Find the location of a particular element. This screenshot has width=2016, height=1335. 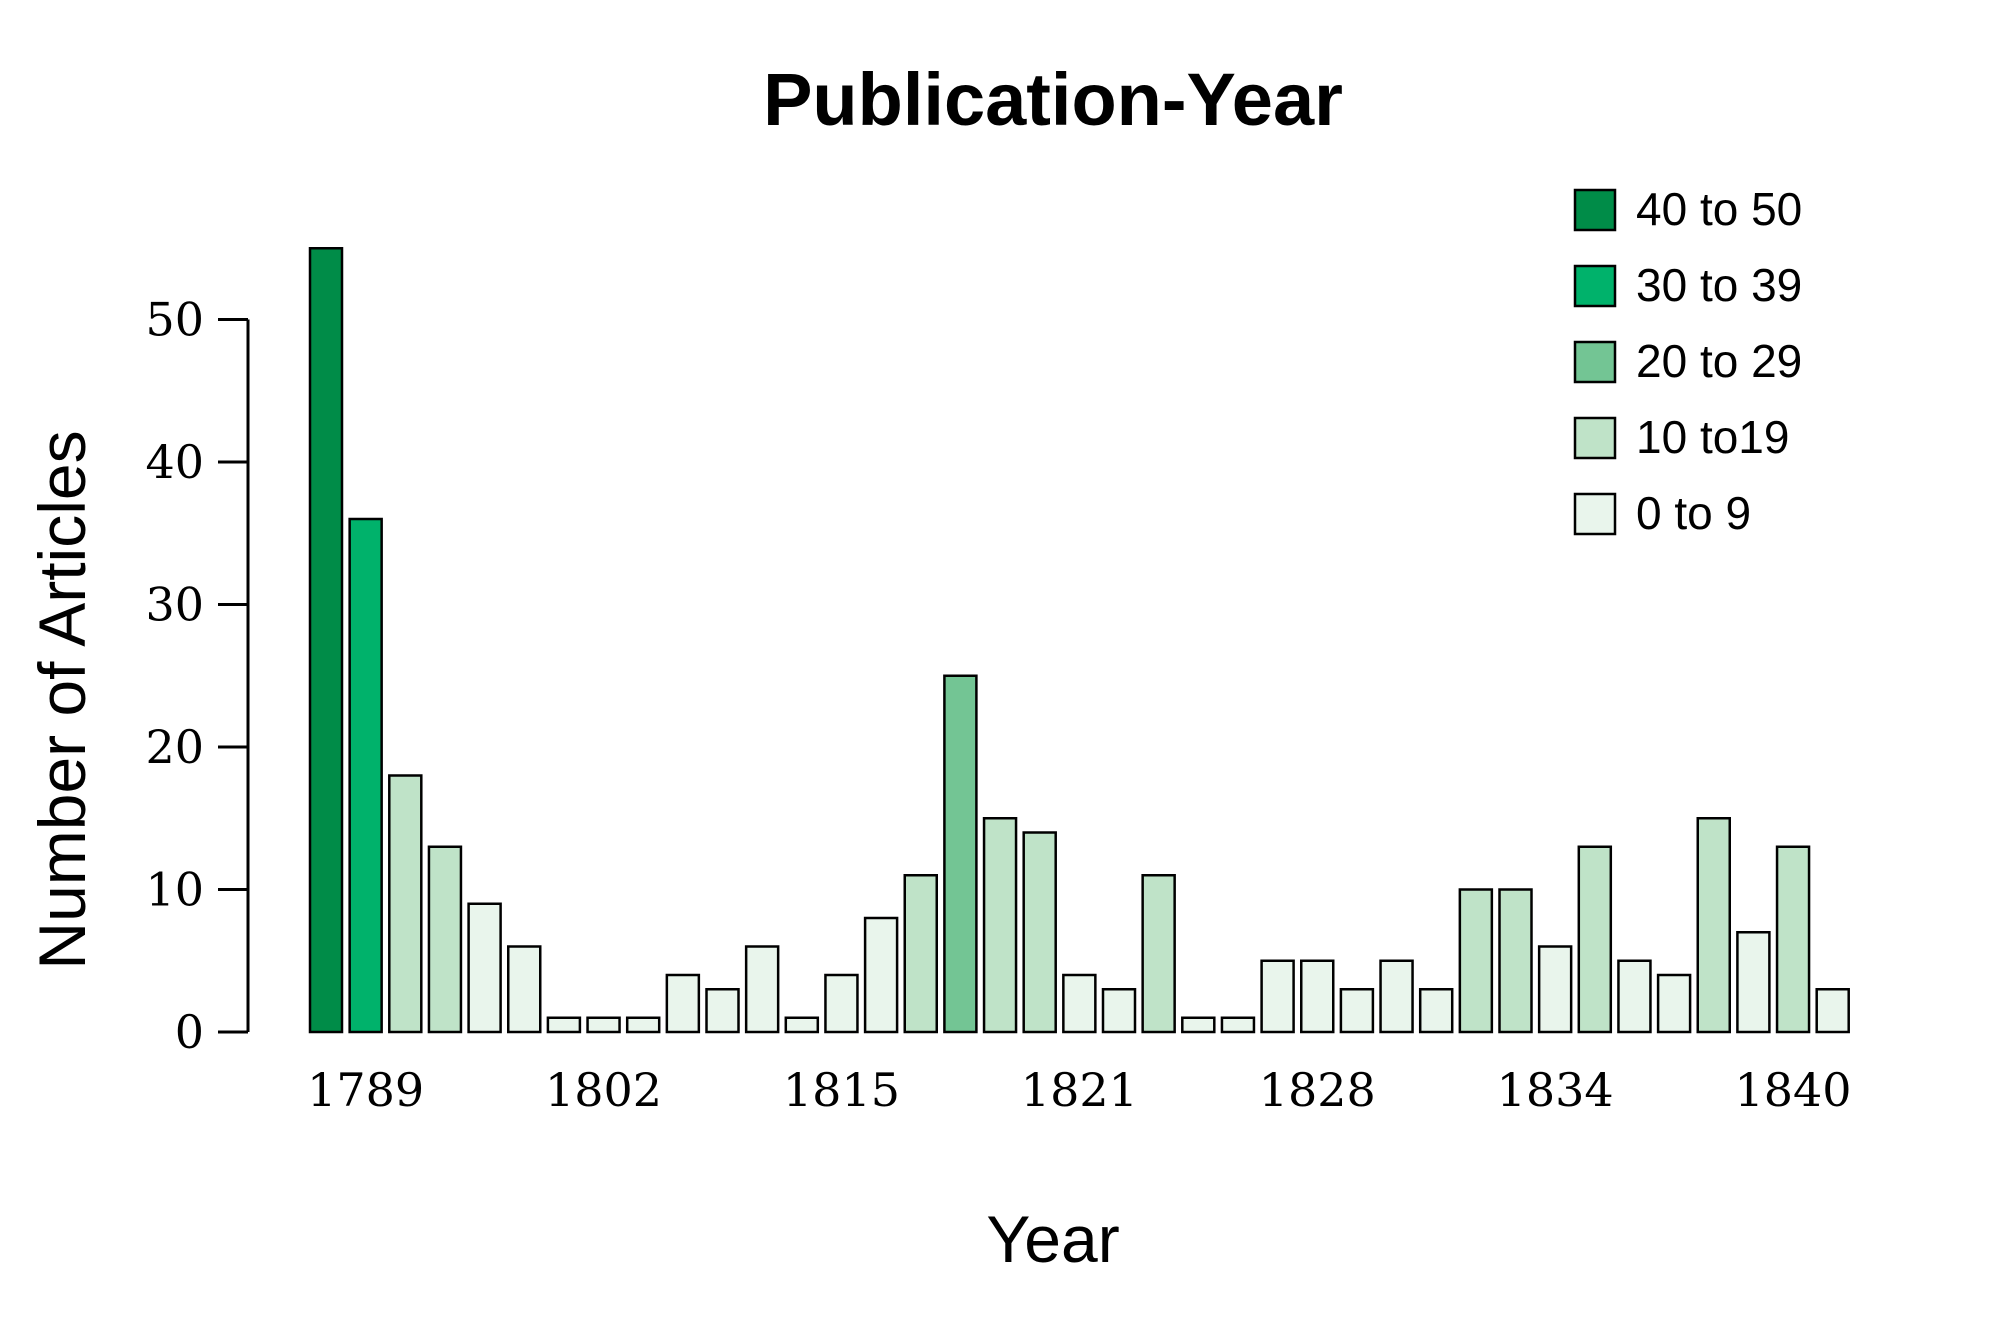

y-tick-label: 10 is located at coordinates (174, 890).